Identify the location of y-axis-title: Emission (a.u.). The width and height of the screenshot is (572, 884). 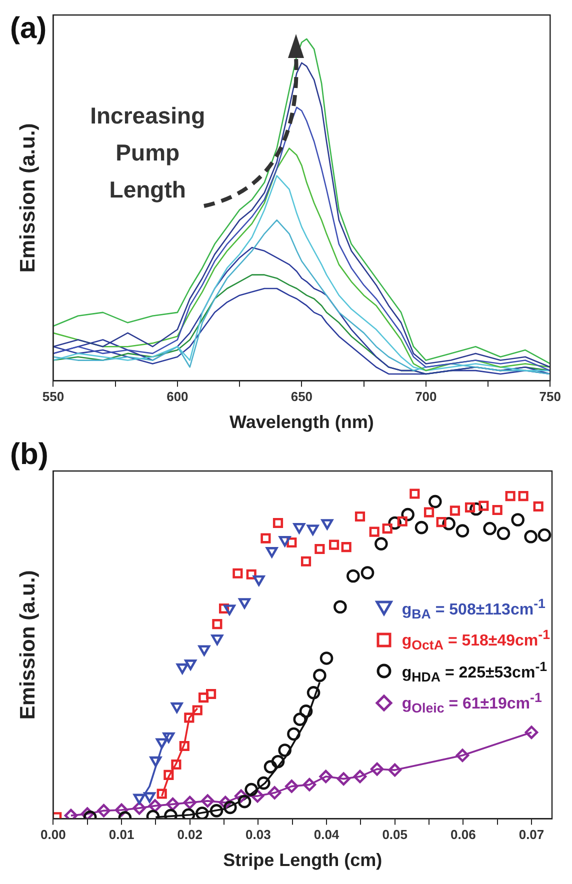
(28, 645).